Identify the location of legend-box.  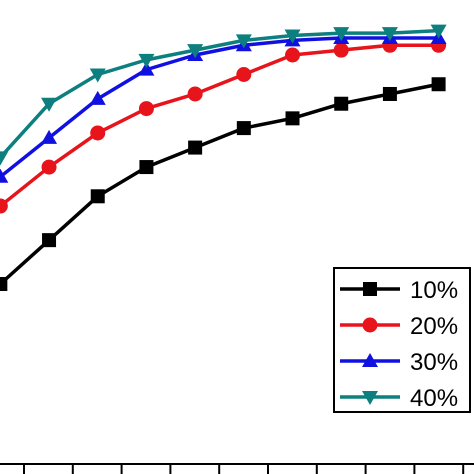
(402, 340).